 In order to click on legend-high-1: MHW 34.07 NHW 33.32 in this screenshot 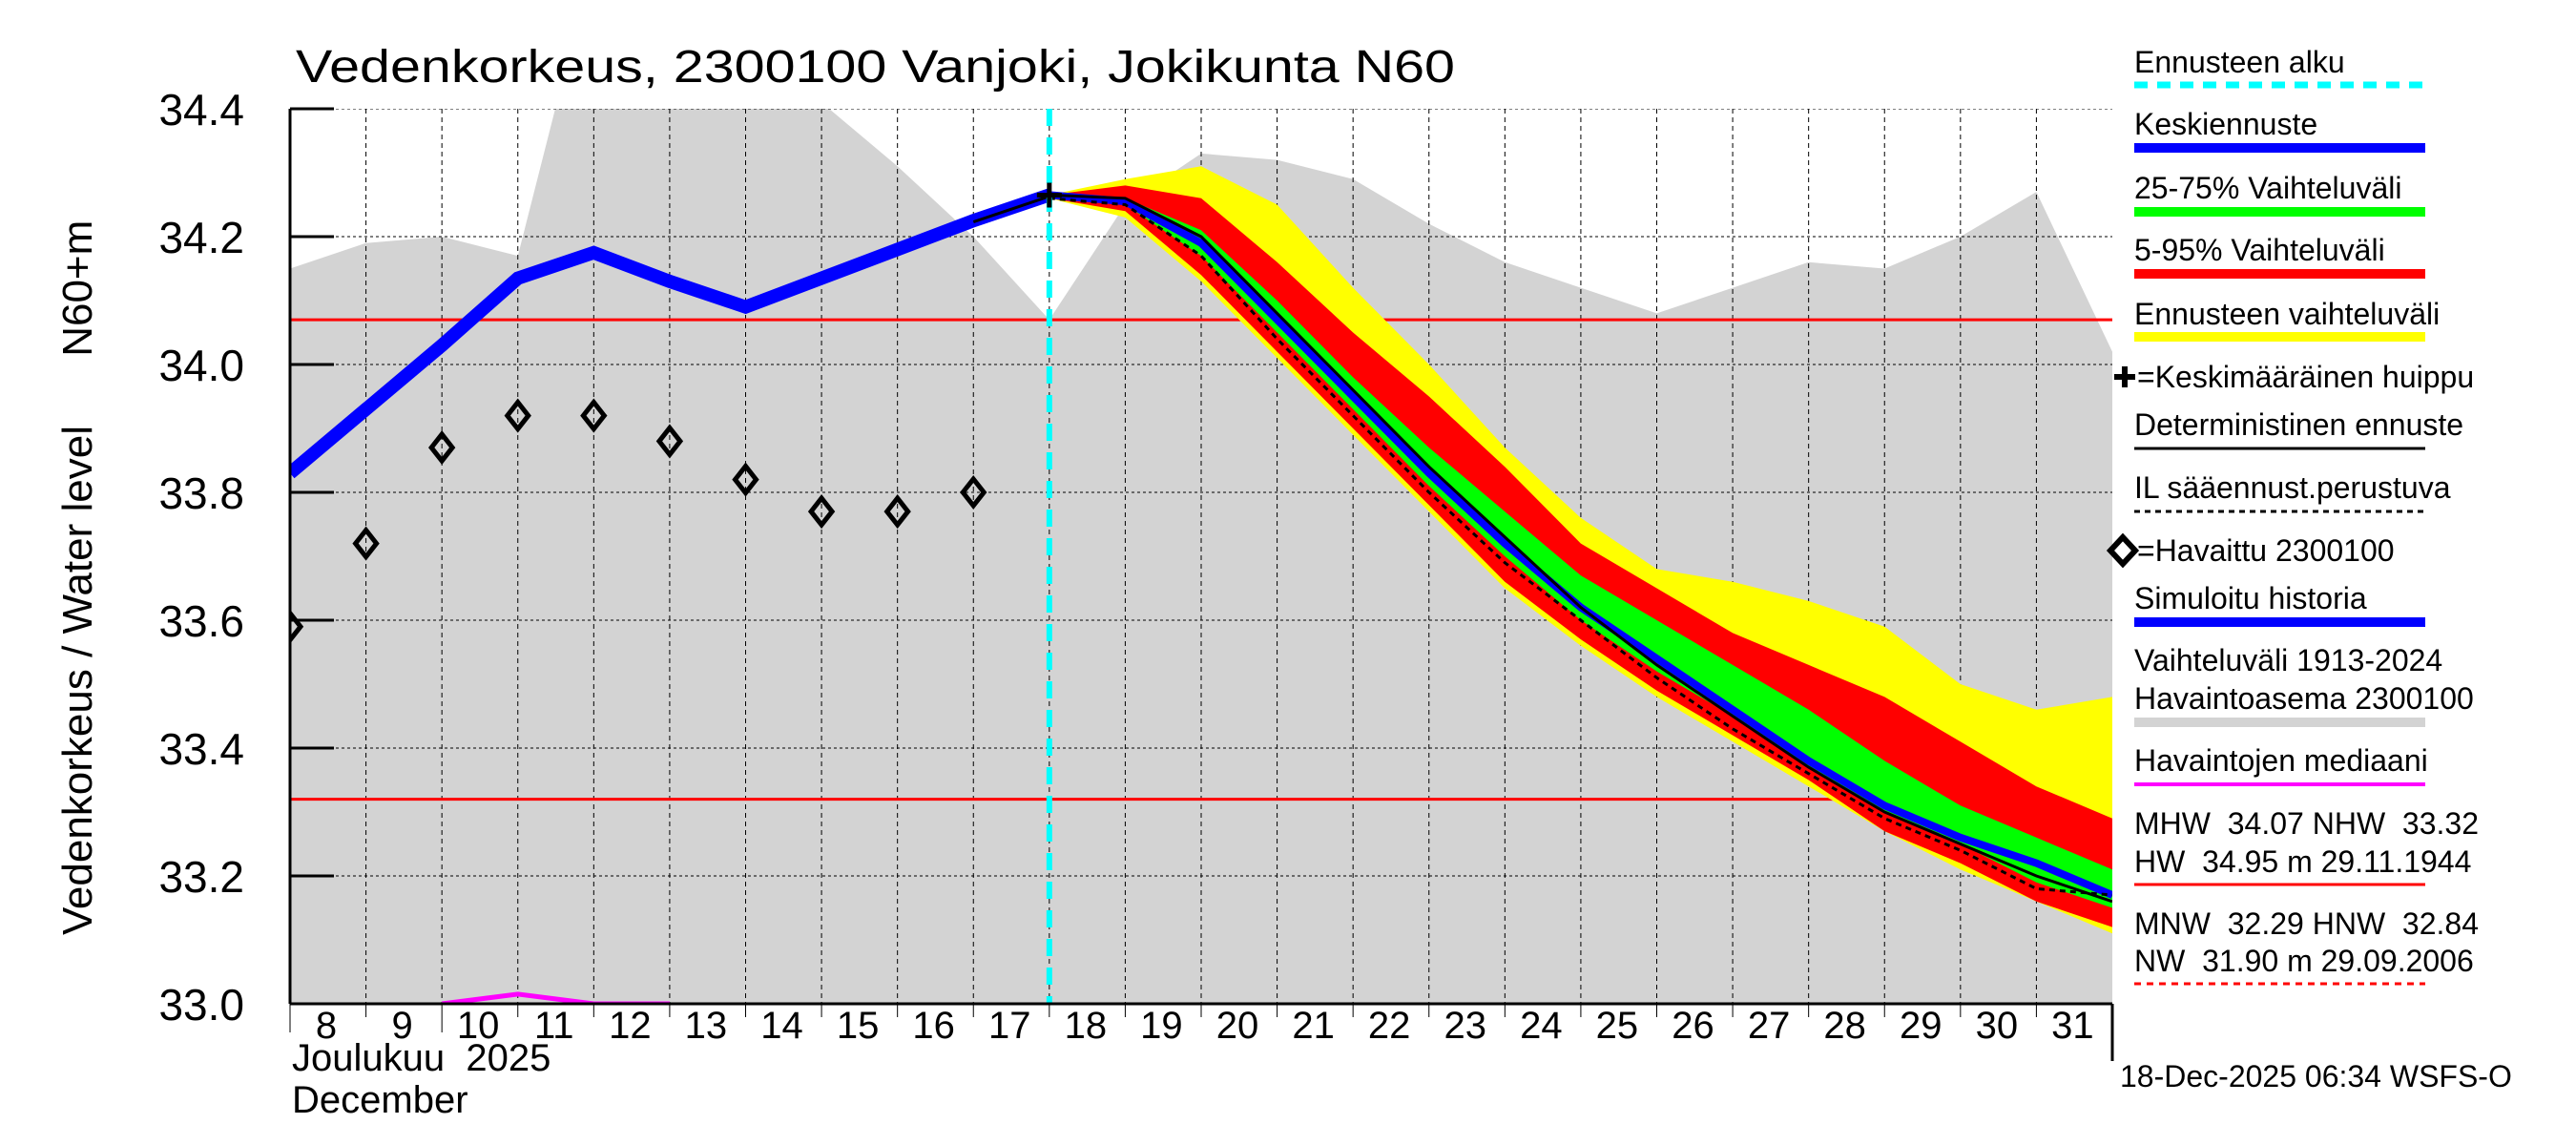, I will do `click(2306, 823)`.